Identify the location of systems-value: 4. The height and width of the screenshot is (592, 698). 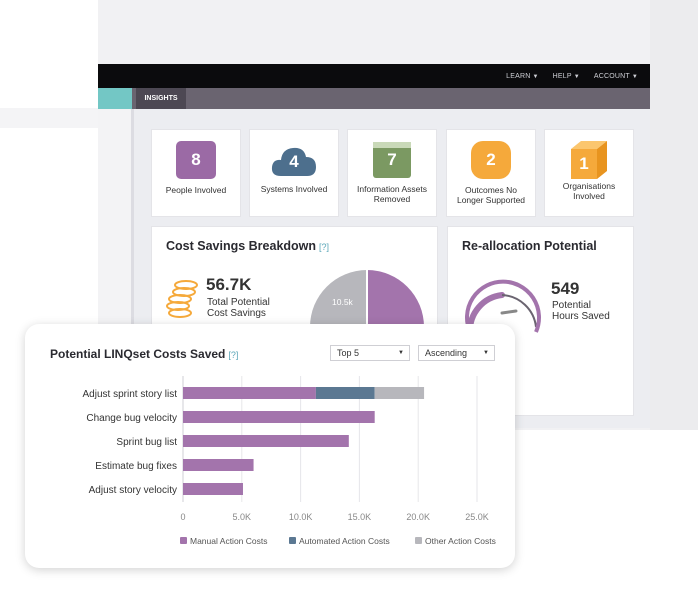
(294, 161).